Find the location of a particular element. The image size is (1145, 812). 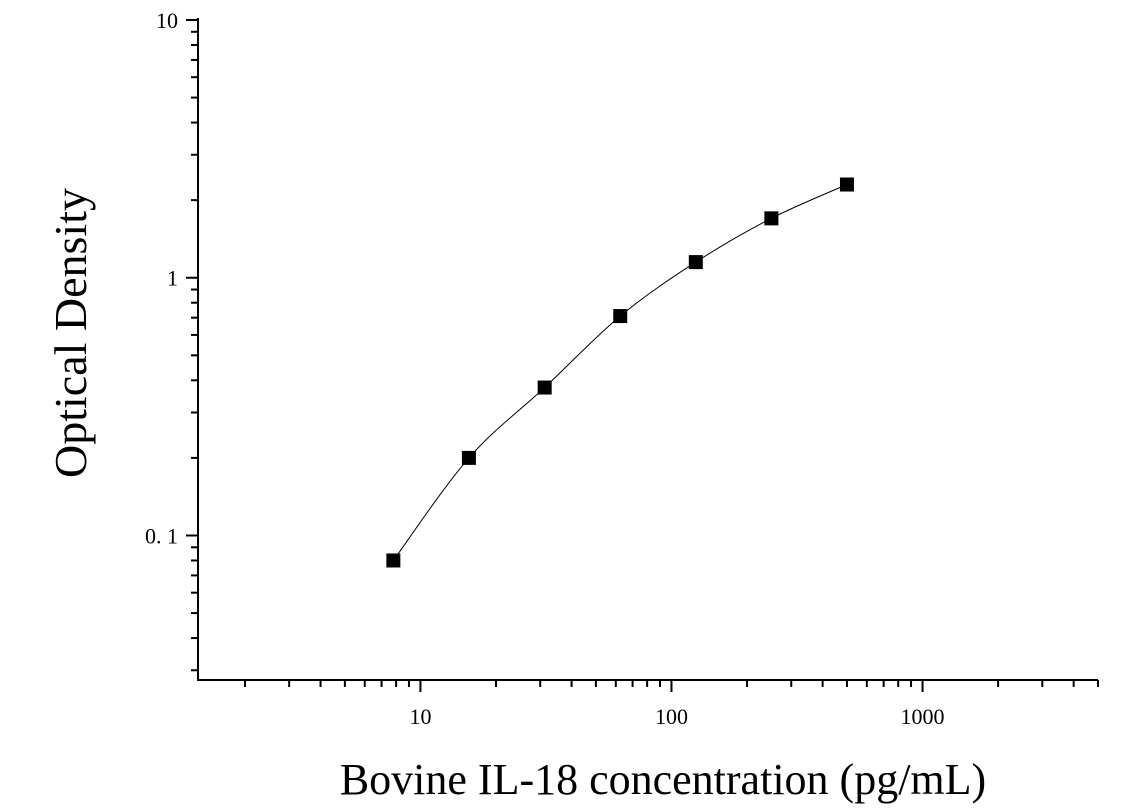

y-axis-title: Optical Density is located at coordinates (70, 333).